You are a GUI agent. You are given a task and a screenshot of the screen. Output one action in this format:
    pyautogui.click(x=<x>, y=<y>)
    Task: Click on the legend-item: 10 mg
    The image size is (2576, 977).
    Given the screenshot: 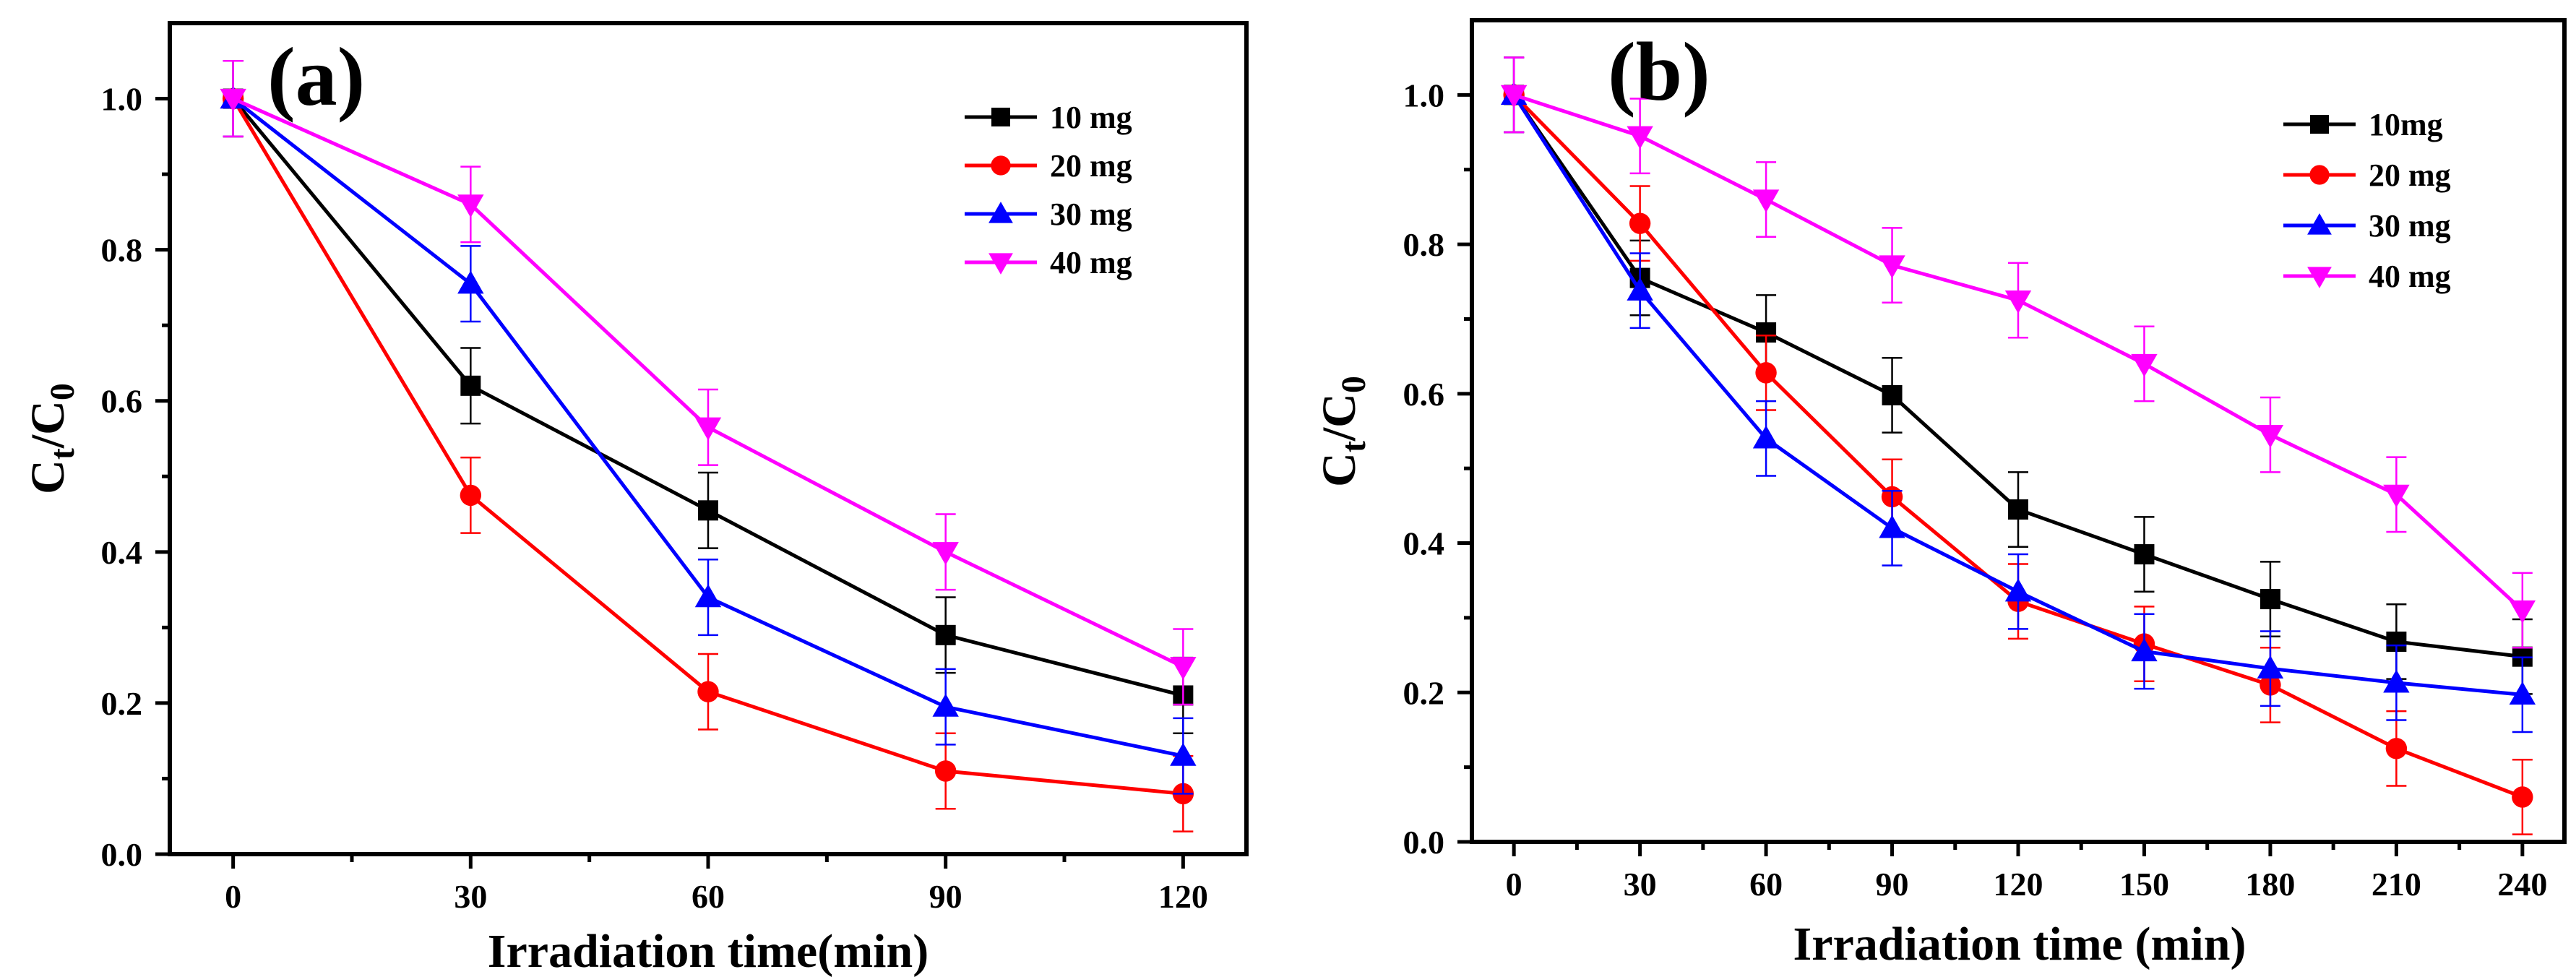 What is the action you would take?
    pyautogui.click(x=1048, y=118)
    